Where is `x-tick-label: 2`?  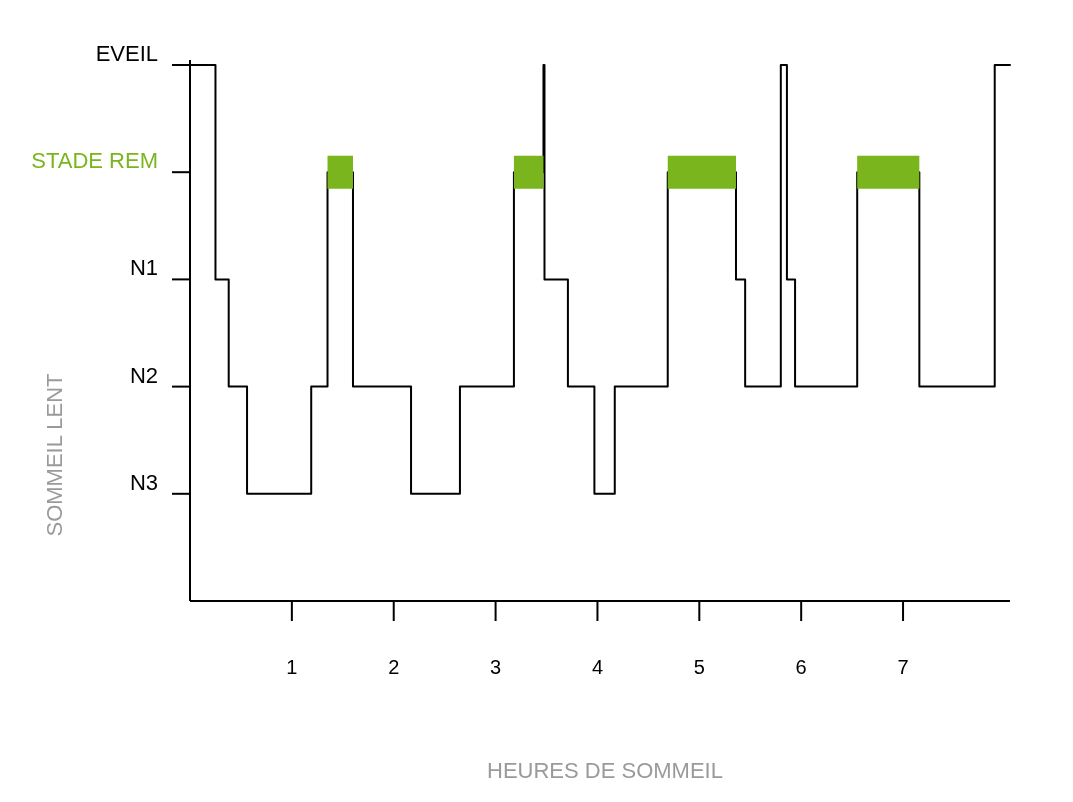 x-tick-label: 2 is located at coordinates (394, 667).